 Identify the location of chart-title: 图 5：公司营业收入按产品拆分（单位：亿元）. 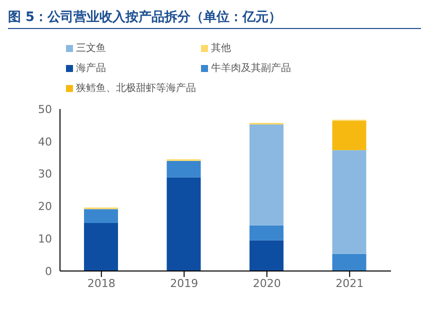
(214, 18).